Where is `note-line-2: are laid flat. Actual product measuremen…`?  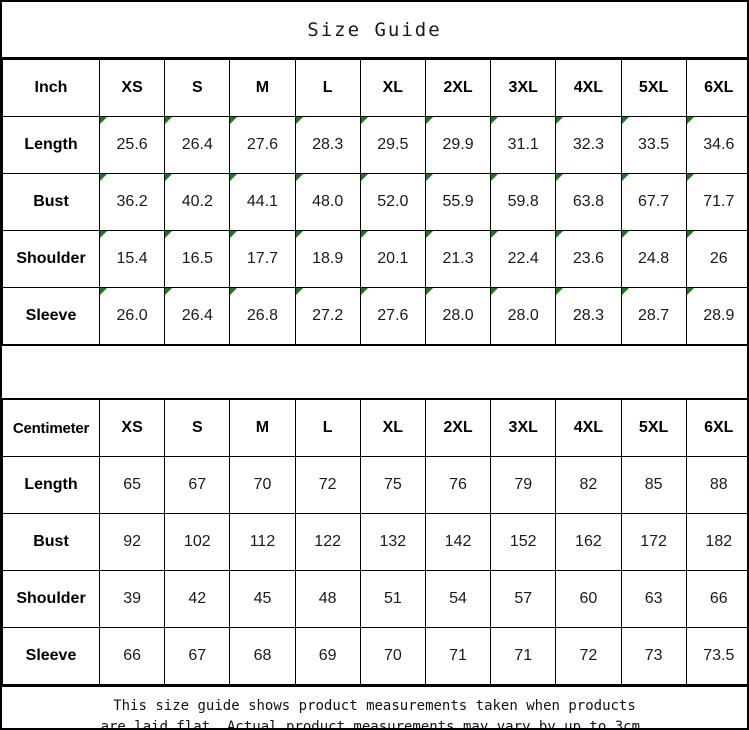 note-line-2: are laid flat. Actual product measuremen… is located at coordinates (374, 724).